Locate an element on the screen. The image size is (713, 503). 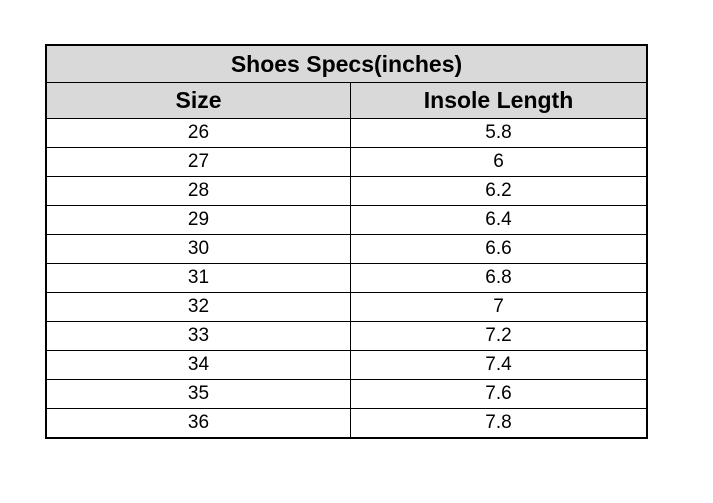
table-row: 32 7 is located at coordinates (346, 307).